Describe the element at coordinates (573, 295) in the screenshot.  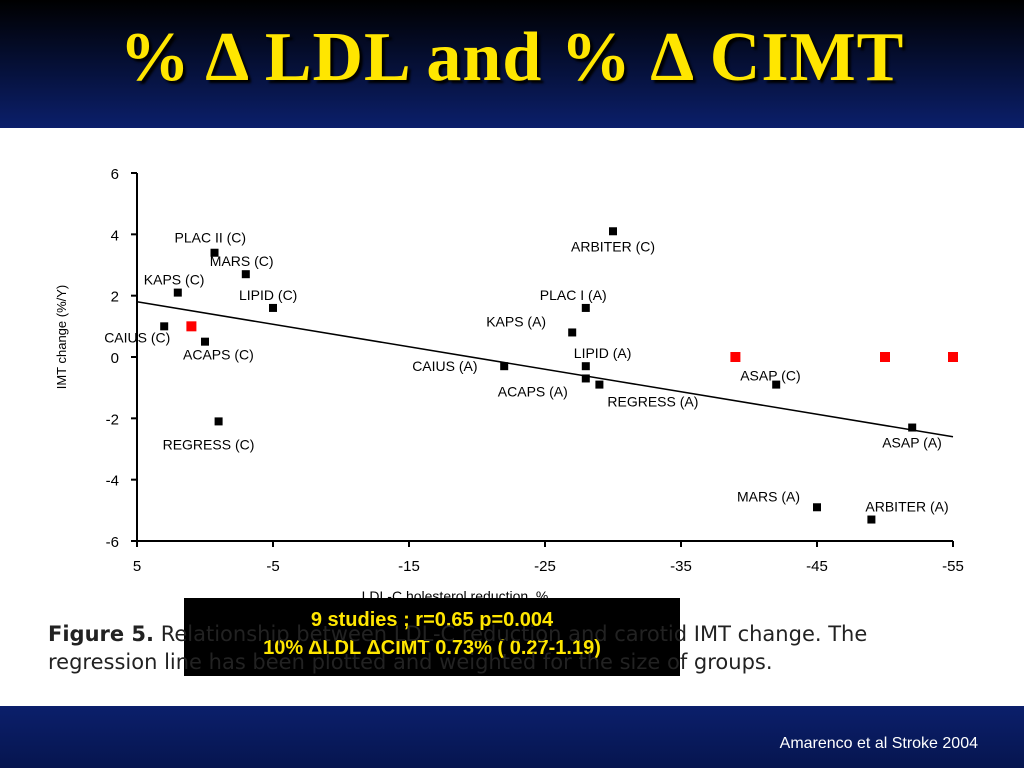
I see `data-point-label: PLAC I (A)` at that location.